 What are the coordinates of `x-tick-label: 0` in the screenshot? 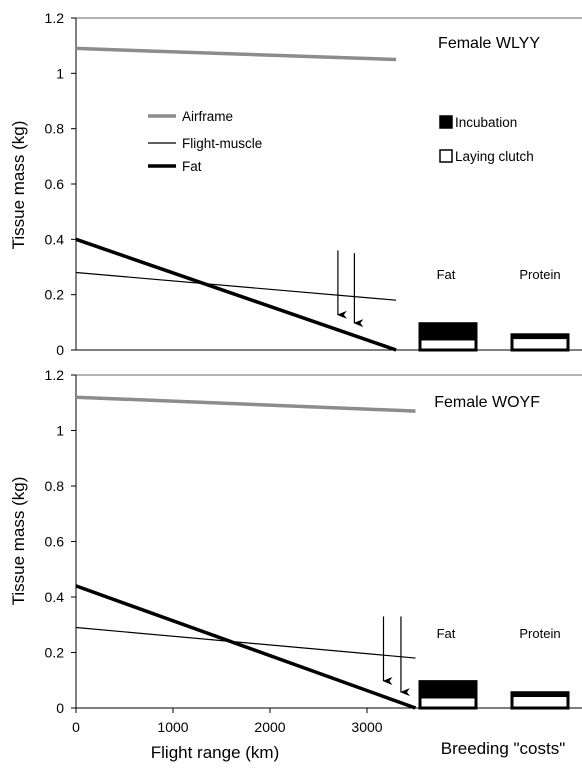 It's located at (76, 727).